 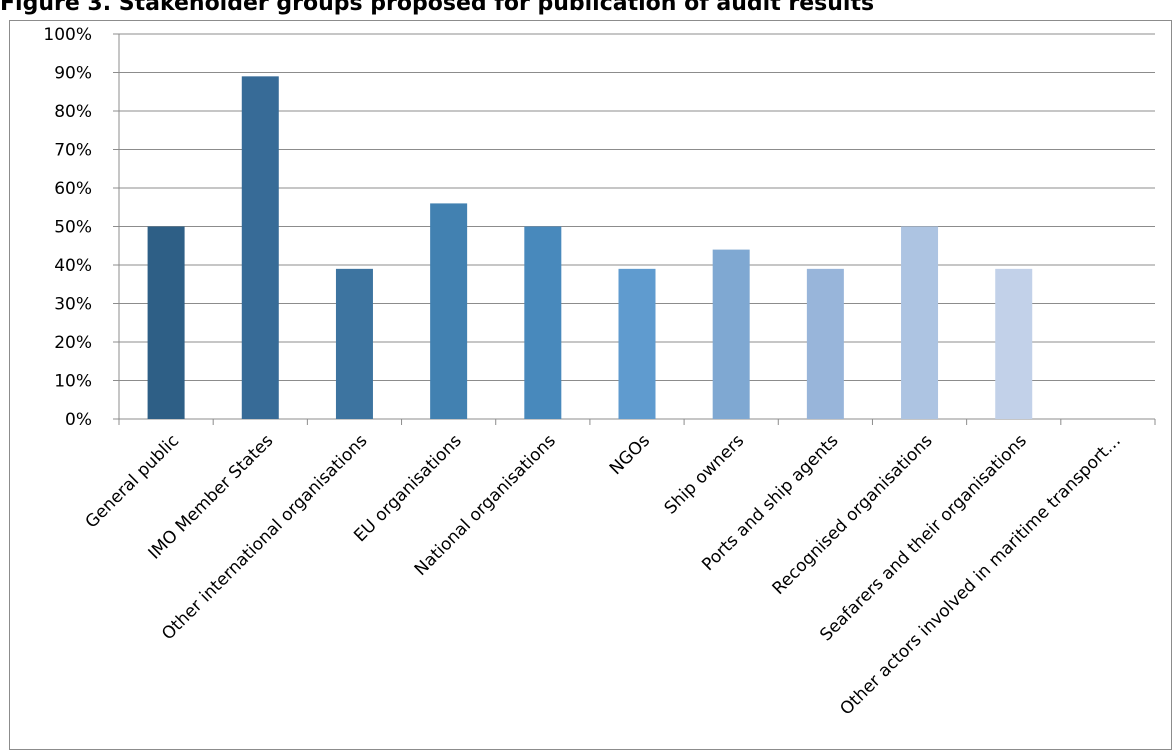 I want to click on x-tick-label: Other international organisations, so click(x=264, y=537).